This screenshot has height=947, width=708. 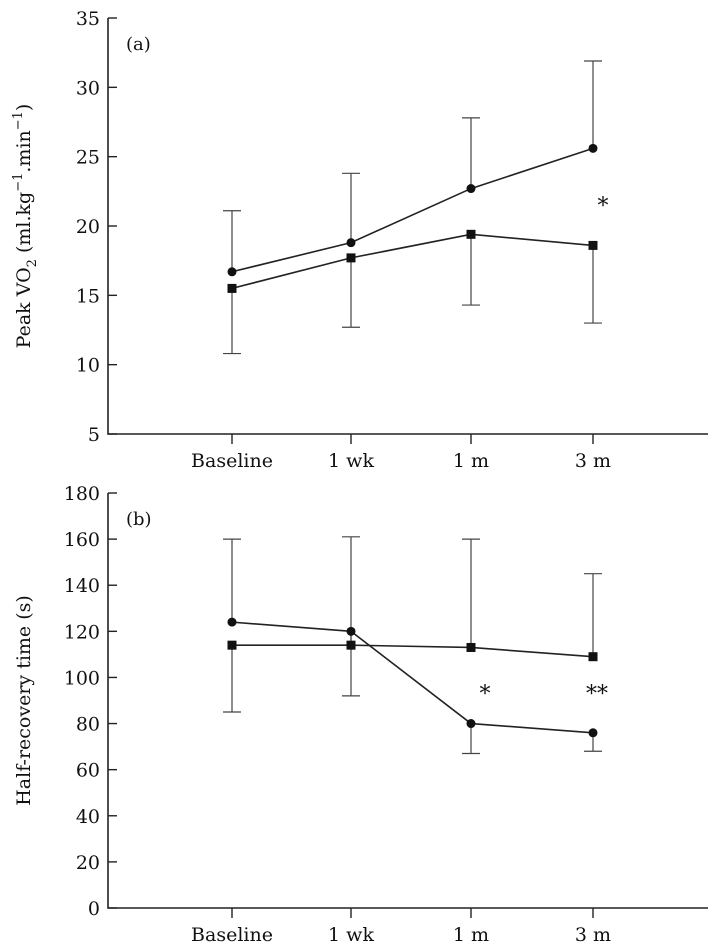 I want to click on significance-marker: **, so click(x=597, y=694).